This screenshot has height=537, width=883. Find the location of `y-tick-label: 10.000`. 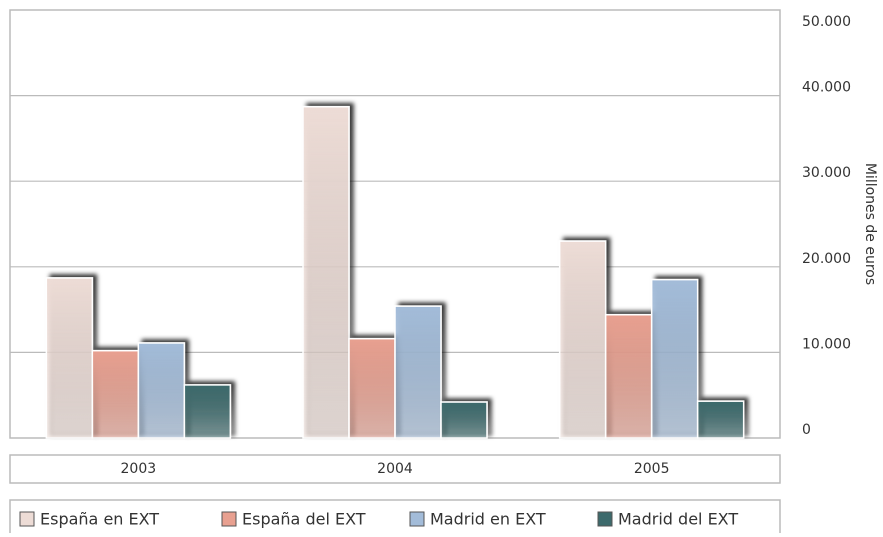

y-tick-label: 10.000 is located at coordinates (826, 344).